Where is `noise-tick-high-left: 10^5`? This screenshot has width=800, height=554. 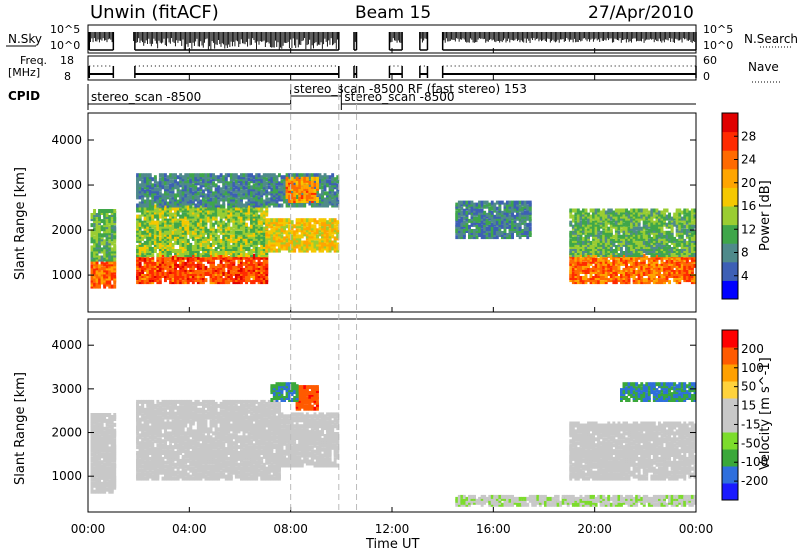 noise-tick-high-left: 10^5 is located at coordinates (65, 29).